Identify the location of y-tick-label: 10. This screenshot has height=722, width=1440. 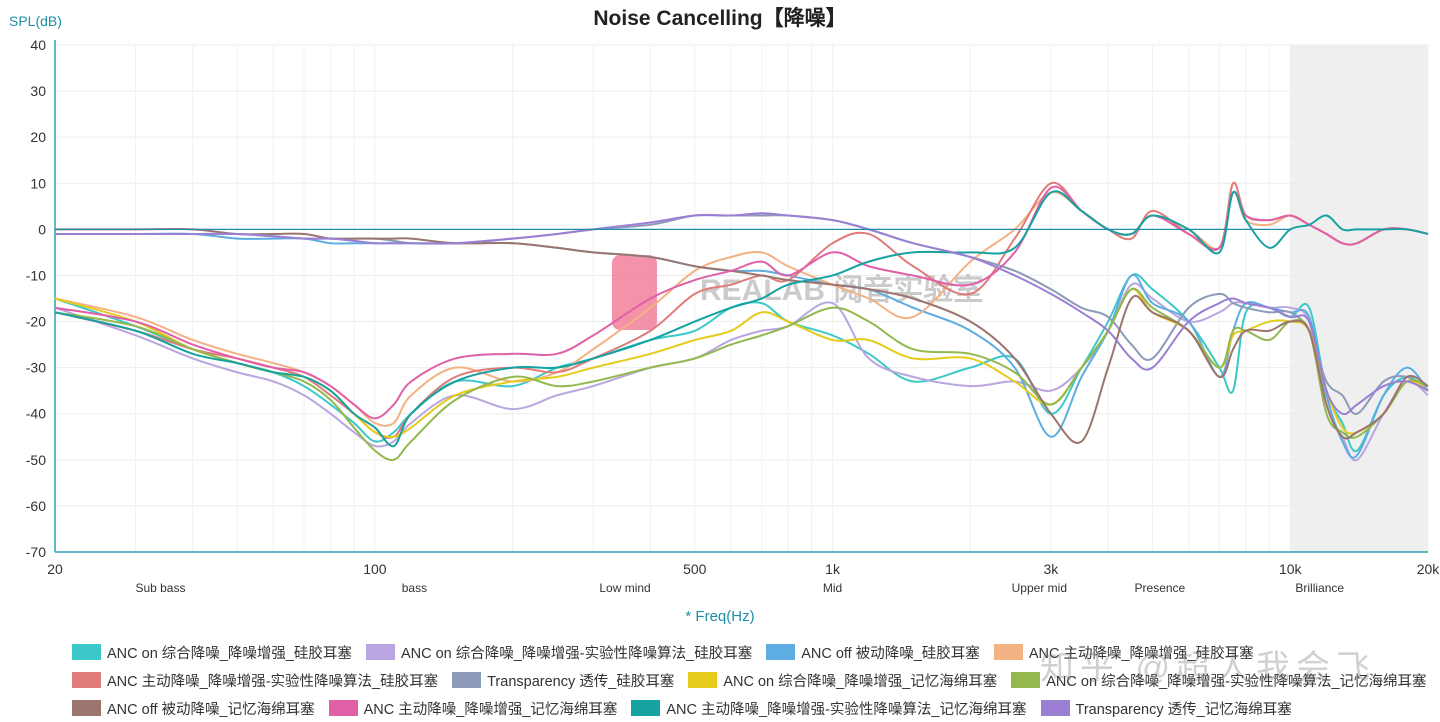
(38, 183).